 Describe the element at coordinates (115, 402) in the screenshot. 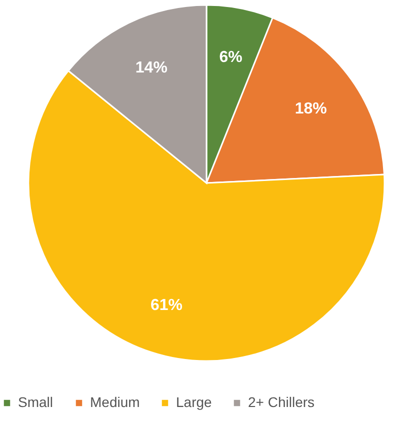

I see `legend-label: Medium` at that location.